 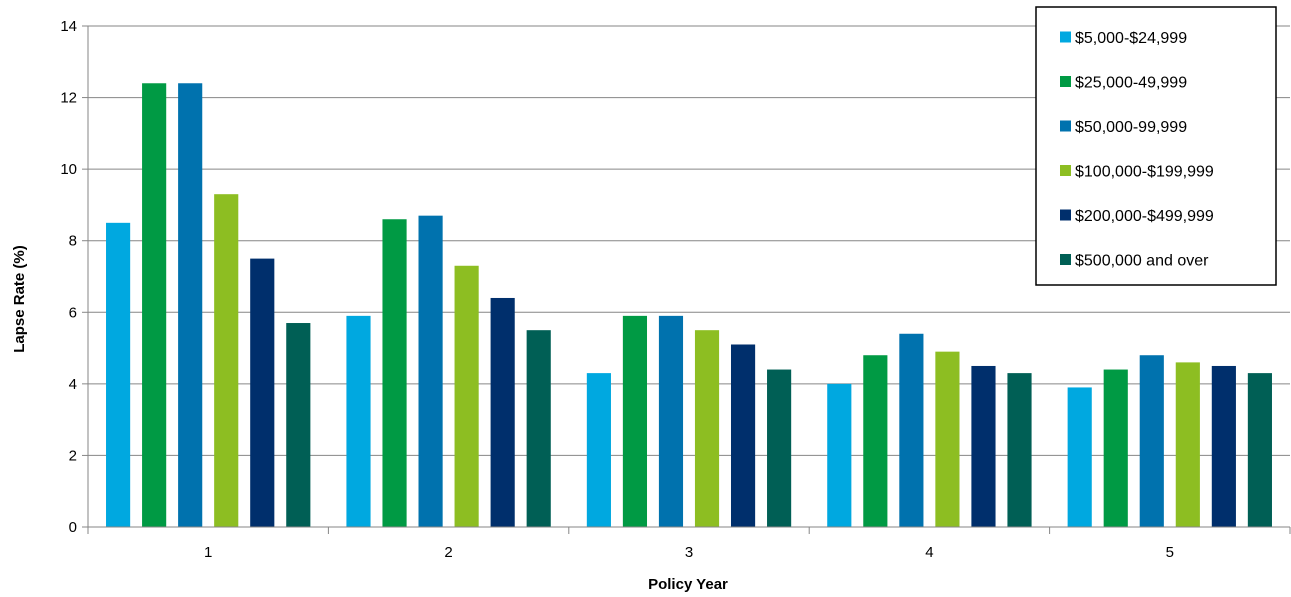 I want to click on x-axis-title: Policy Year, so click(x=688, y=584).